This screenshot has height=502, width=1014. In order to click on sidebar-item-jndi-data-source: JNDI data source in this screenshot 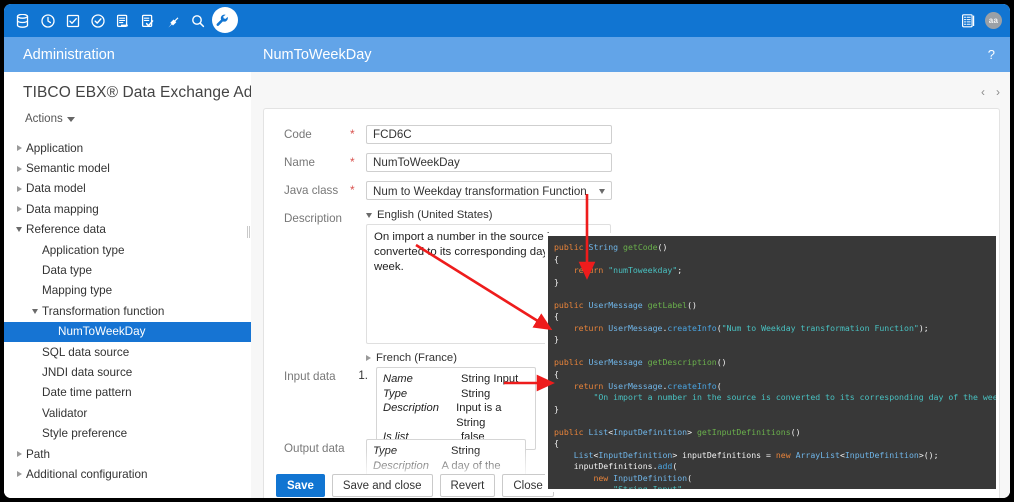, I will do `click(127, 372)`.